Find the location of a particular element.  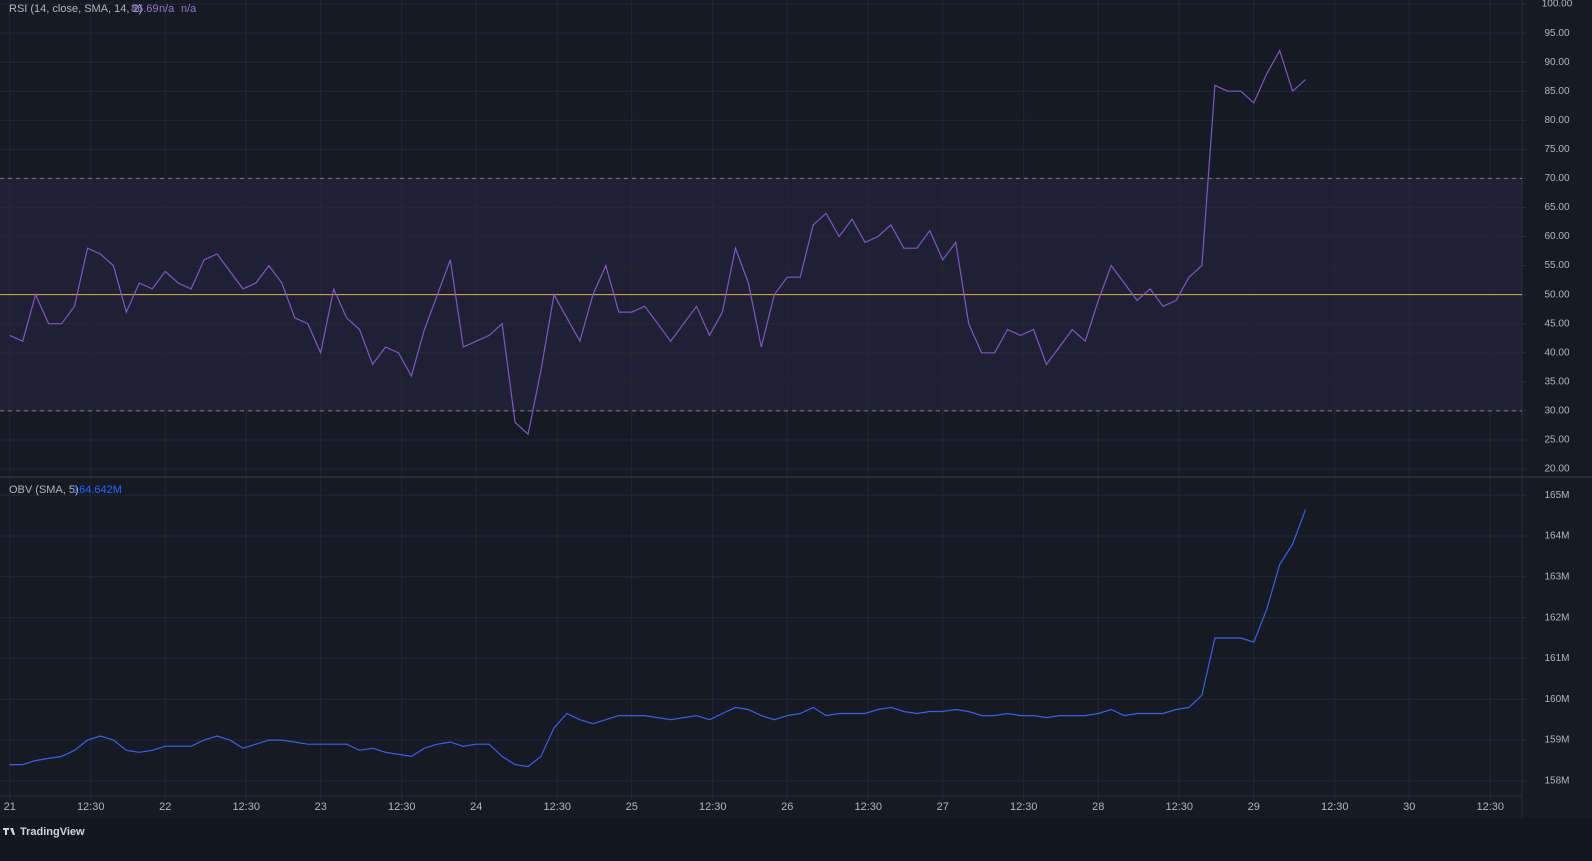

y-tick-label: 45.00 is located at coordinates (1556, 323).